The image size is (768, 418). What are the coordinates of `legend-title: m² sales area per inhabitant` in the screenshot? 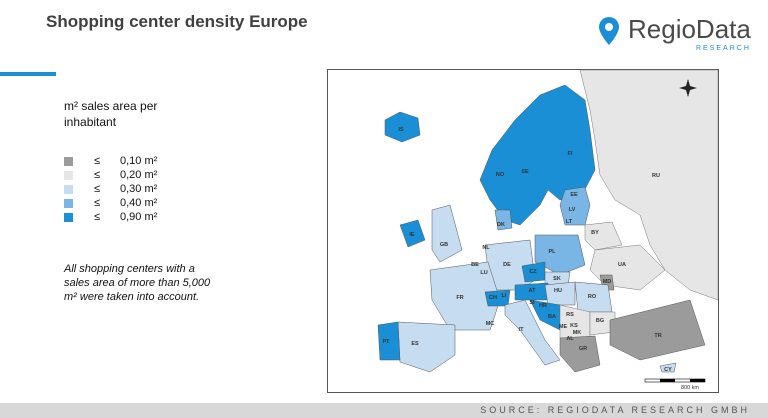 It's located at (111, 114).